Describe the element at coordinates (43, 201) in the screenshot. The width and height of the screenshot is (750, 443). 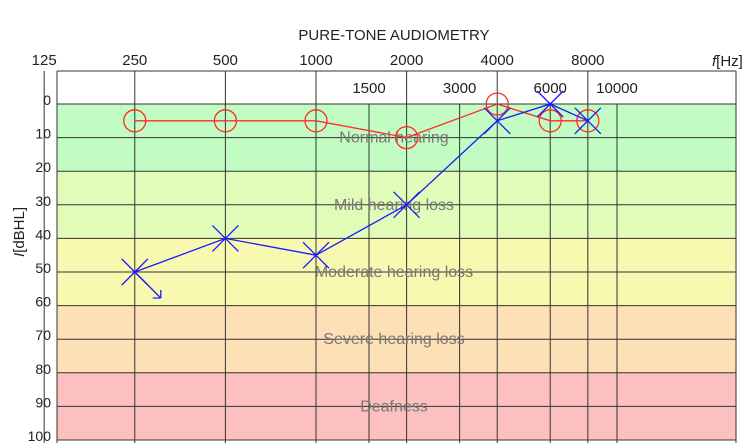
I see `y-tick-30: 30` at that location.